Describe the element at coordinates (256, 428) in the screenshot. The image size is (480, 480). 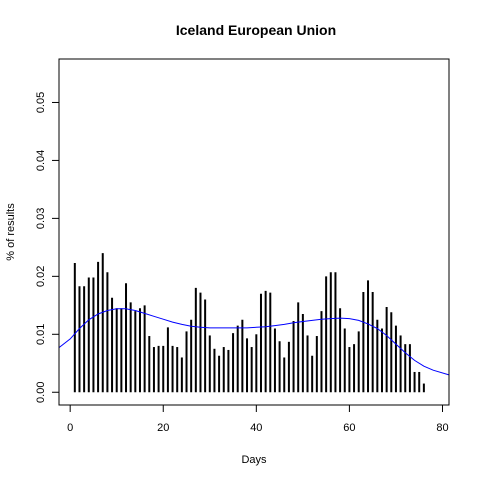
I see `x-tick-label-2: 40` at that location.